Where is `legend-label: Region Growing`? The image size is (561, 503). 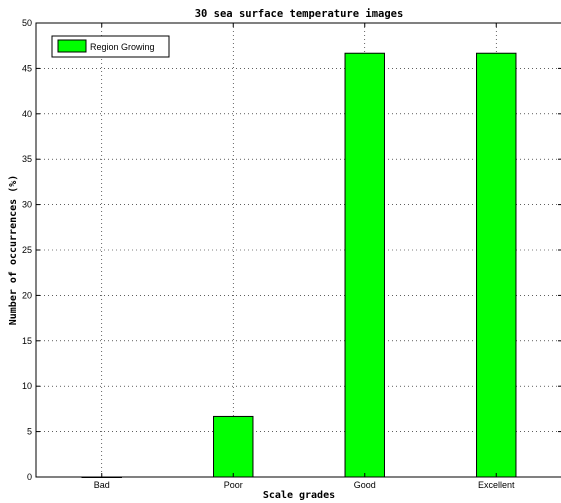
legend-label: Region Growing is located at coordinates (122, 47).